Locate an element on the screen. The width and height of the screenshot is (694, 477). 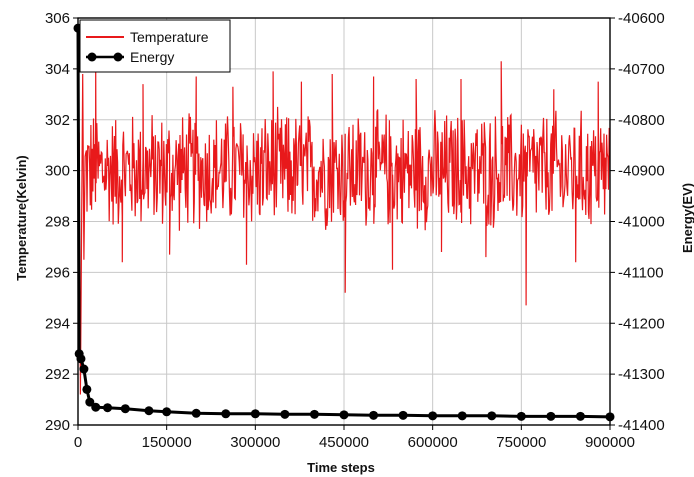
y2-tick-label: -41400 is located at coordinates (641, 425).